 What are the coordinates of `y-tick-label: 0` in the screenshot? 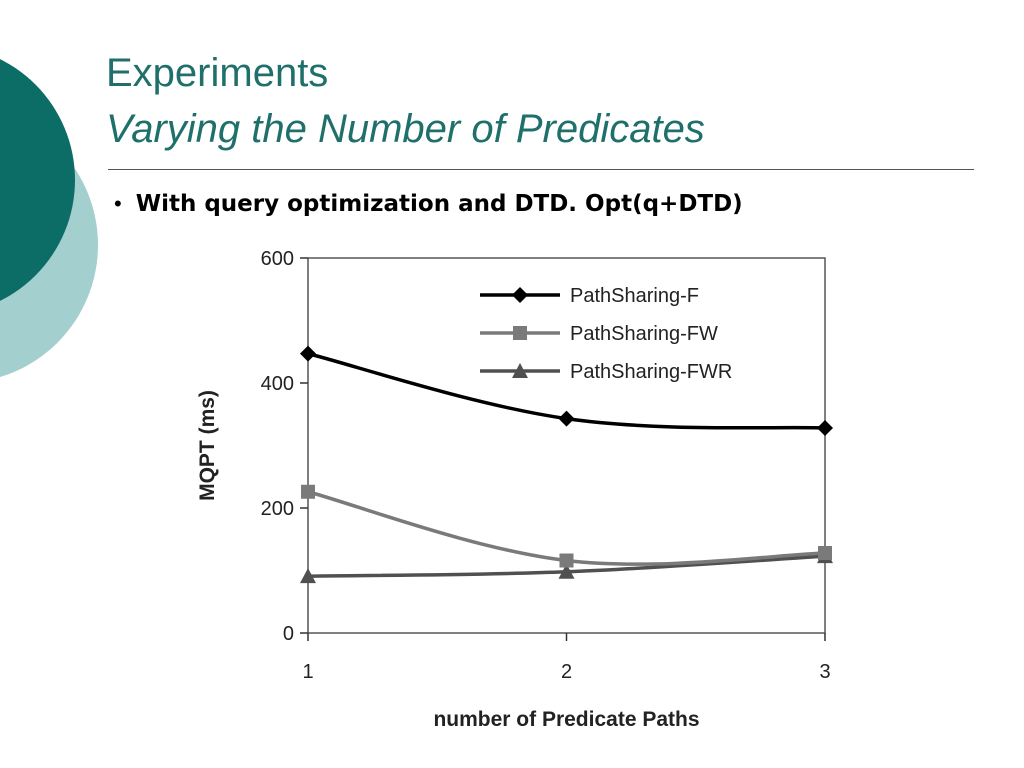 It's located at (288, 634).